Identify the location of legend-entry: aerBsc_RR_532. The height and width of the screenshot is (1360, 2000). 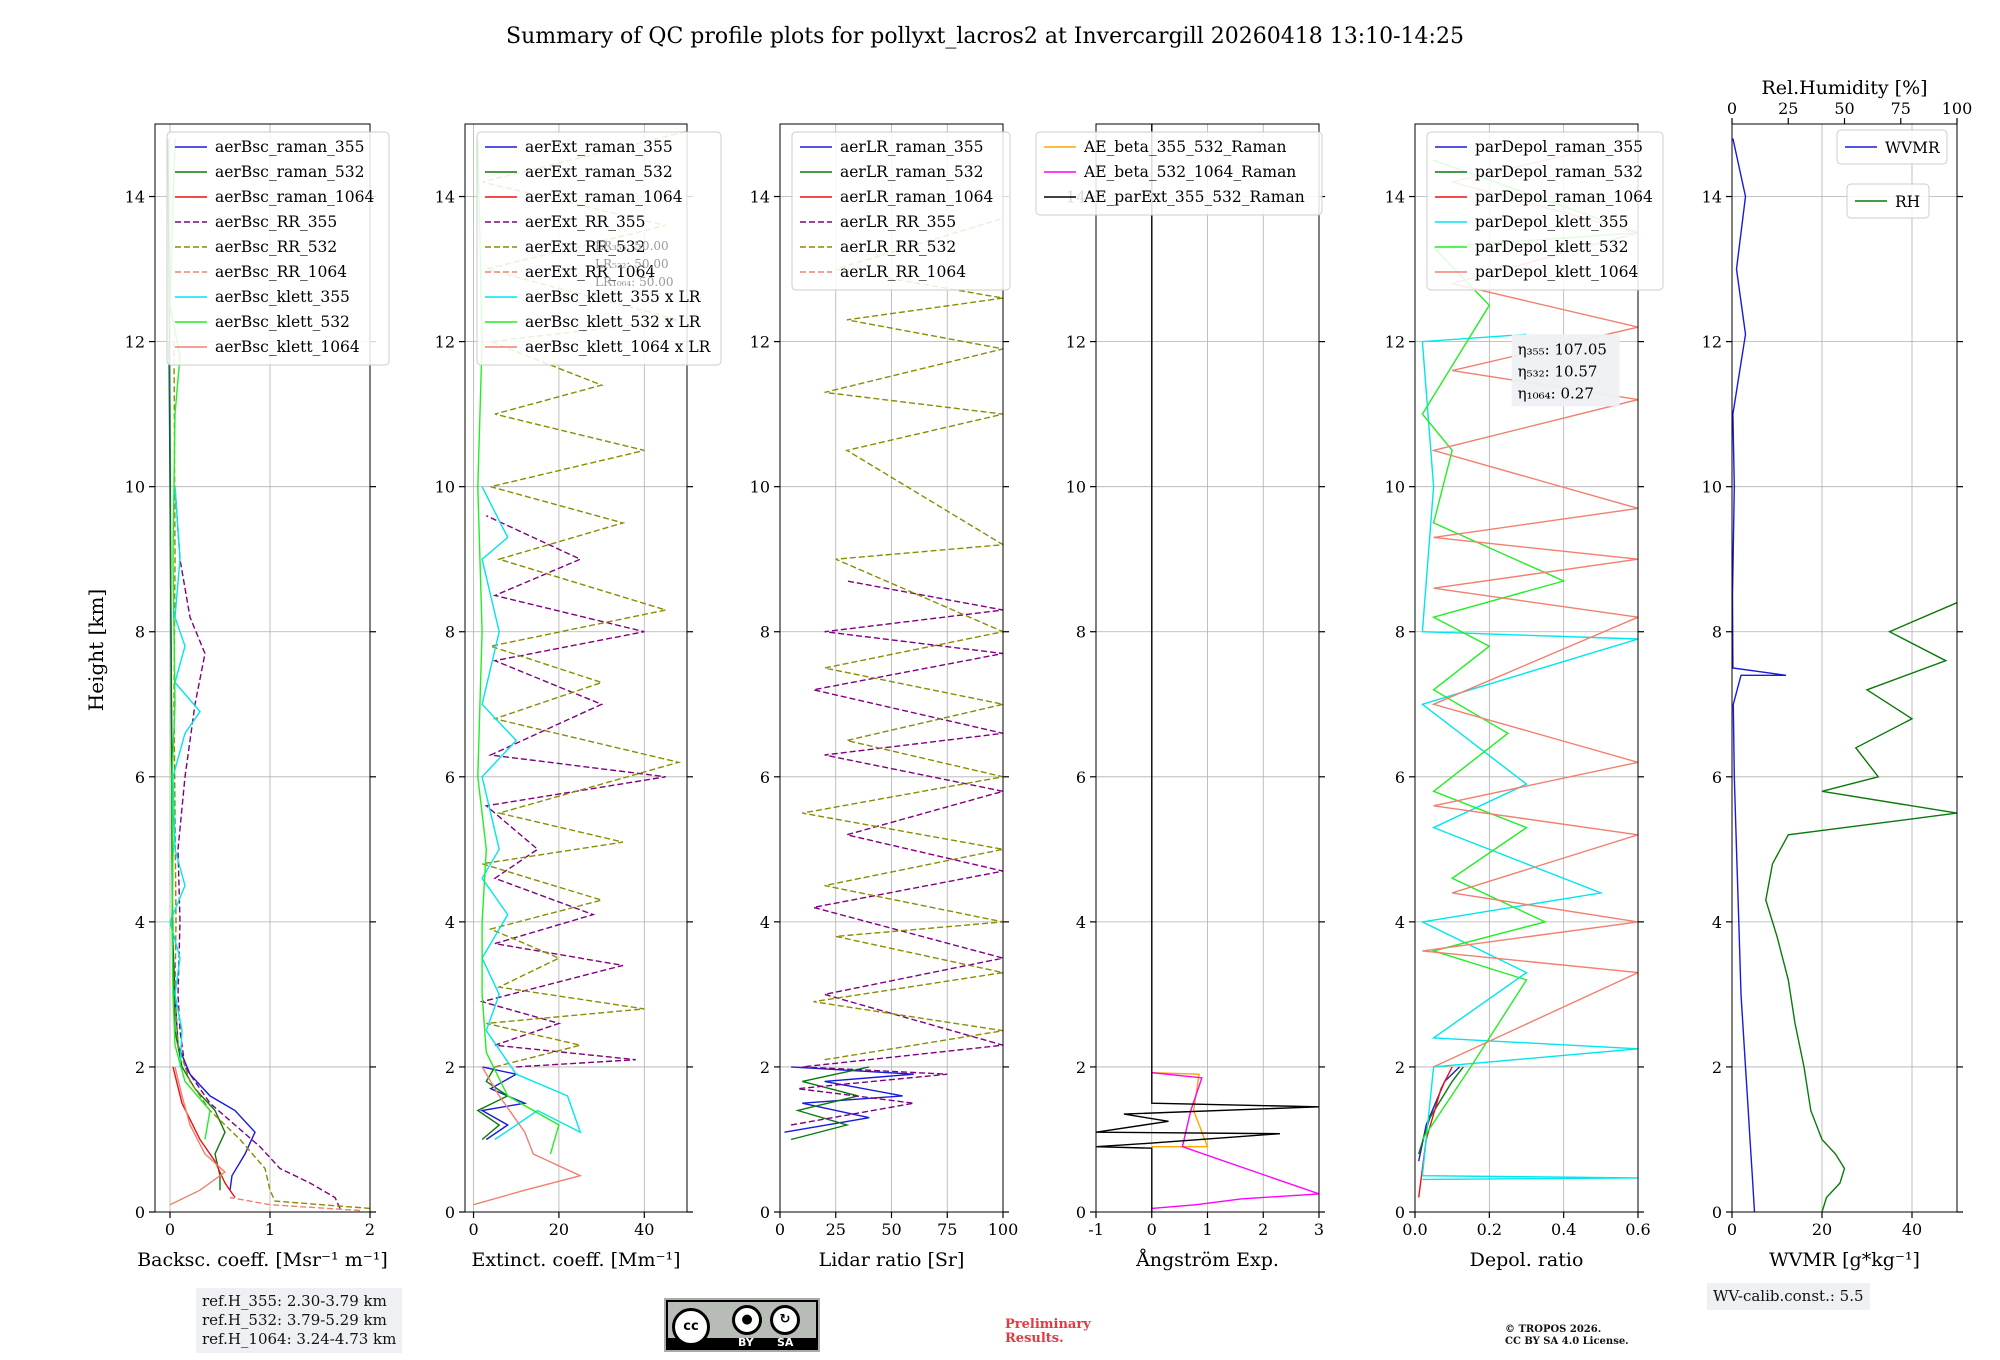
(276, 247).